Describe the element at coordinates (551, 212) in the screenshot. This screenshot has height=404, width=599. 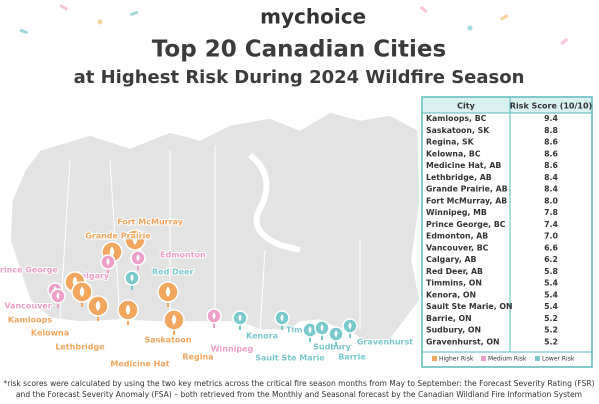
I see `score-cell: 7.8` at that location.